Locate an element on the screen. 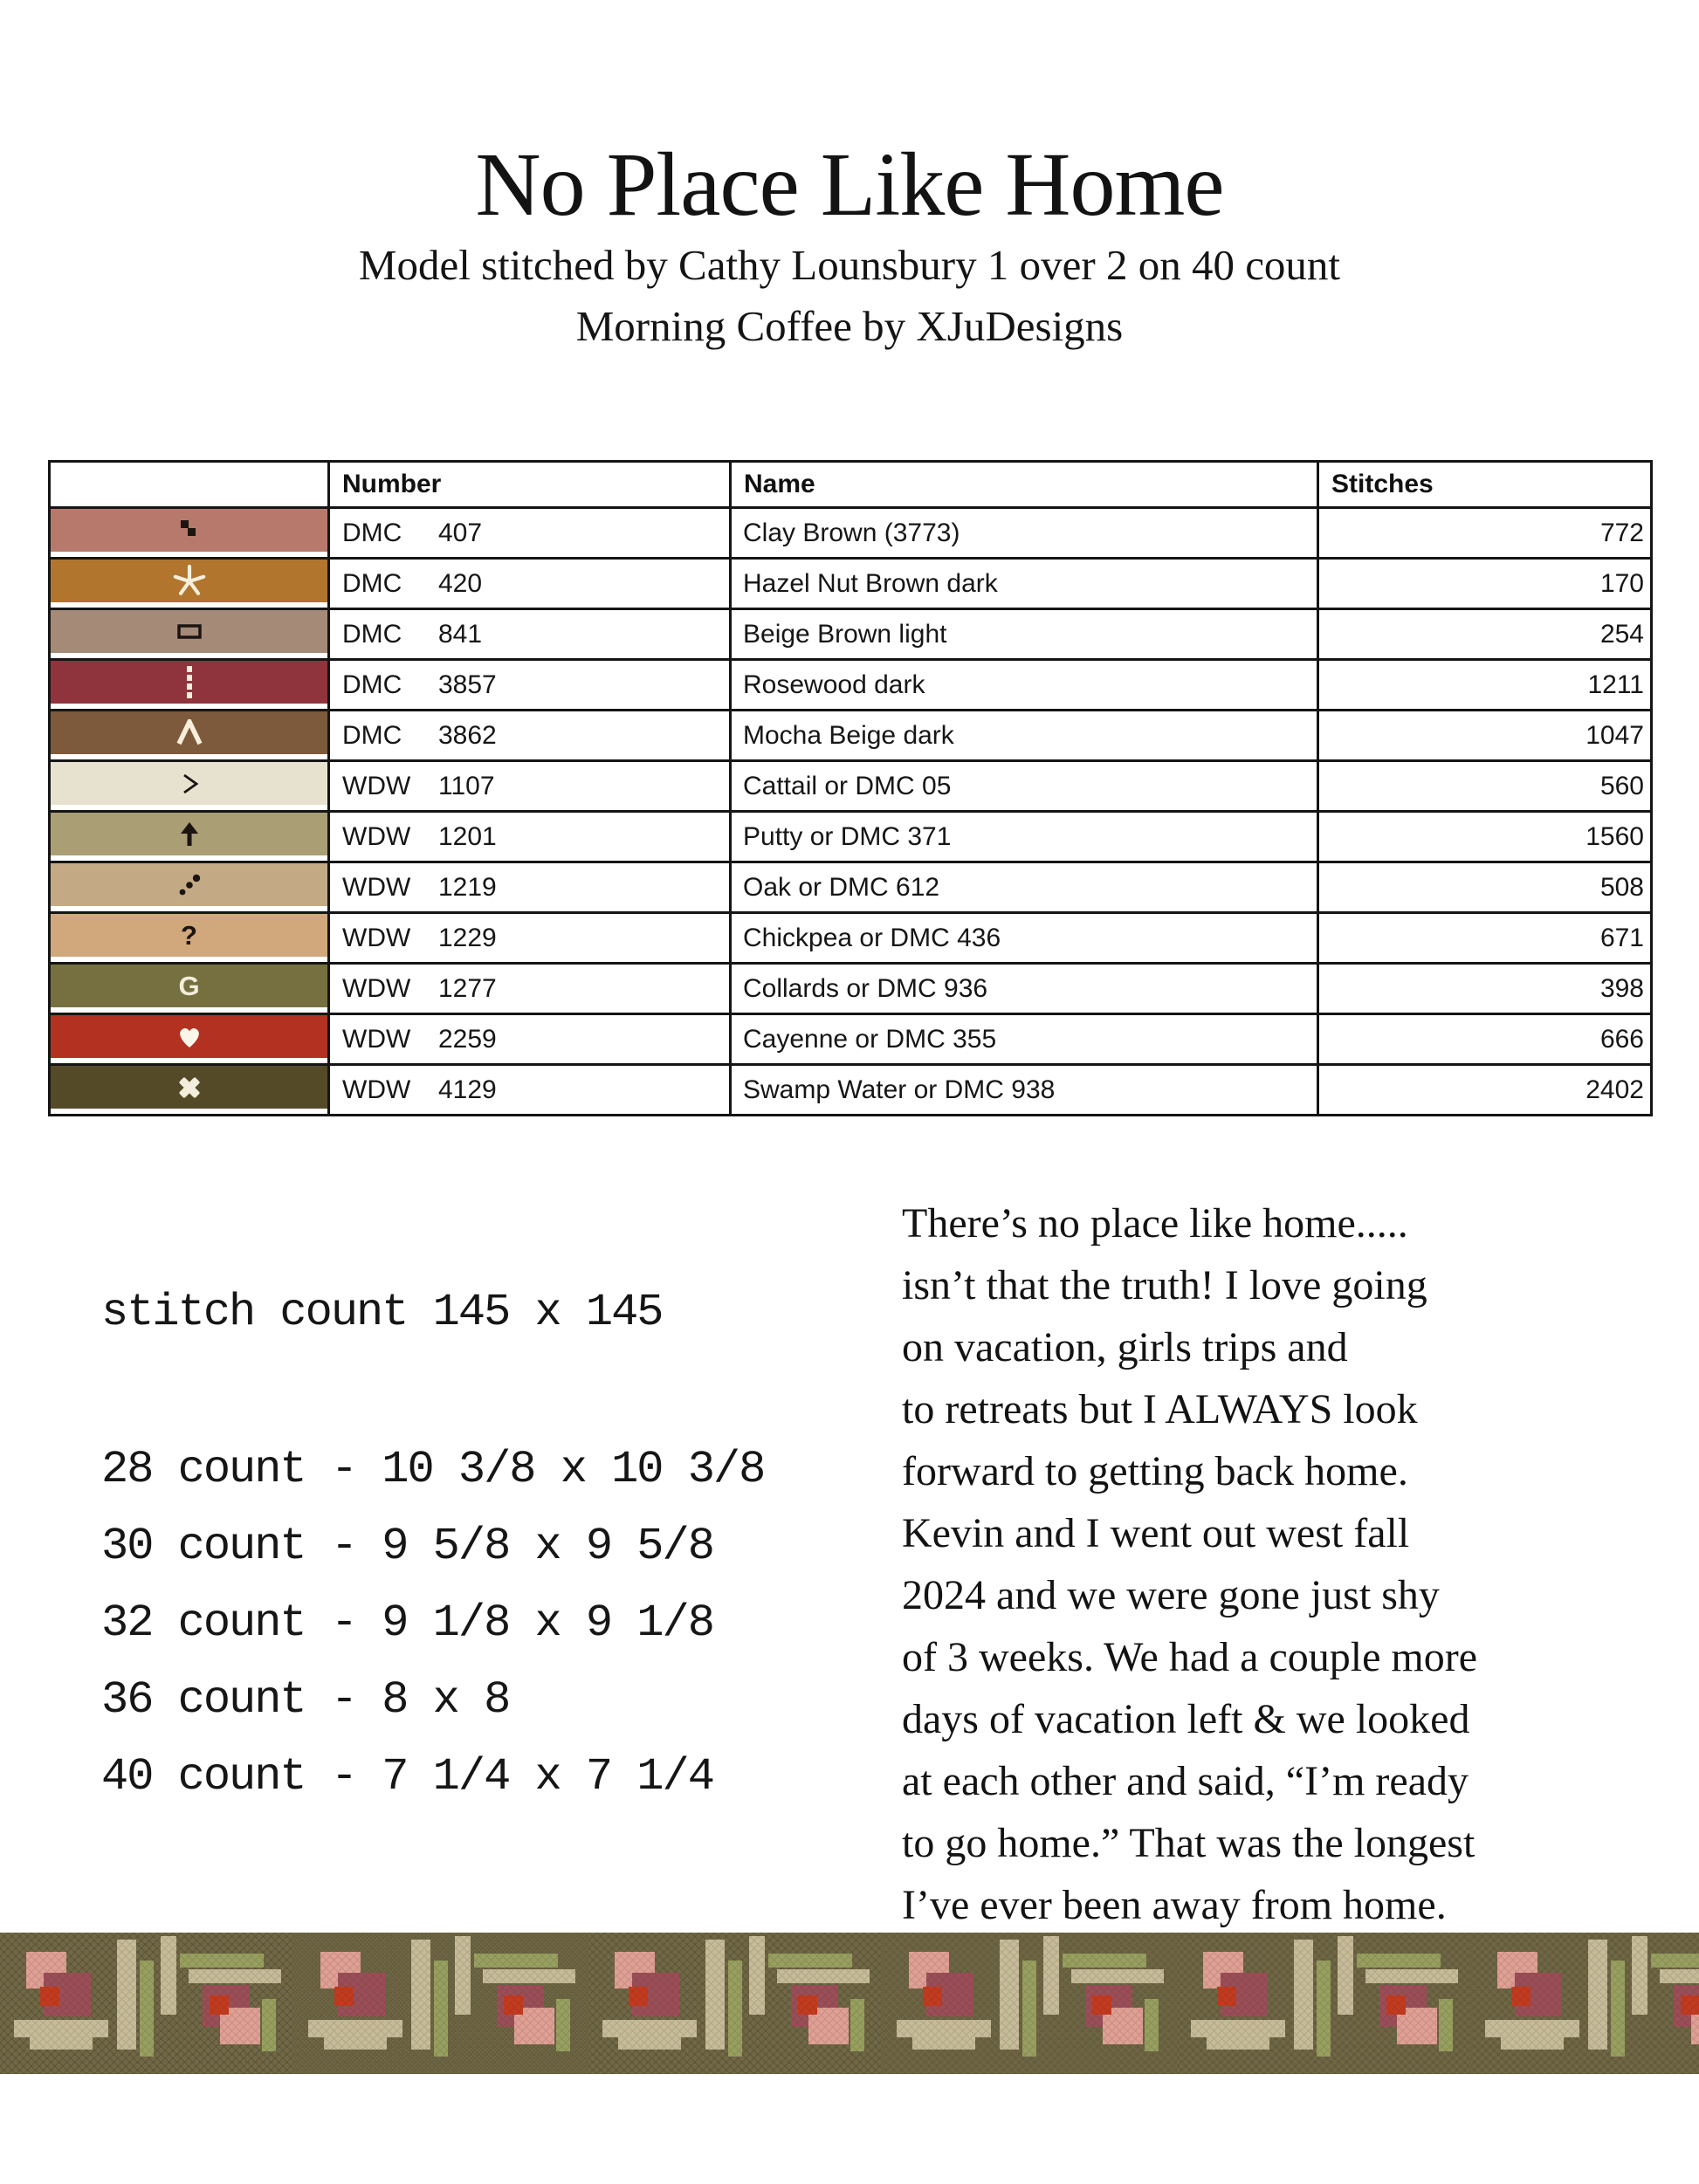 This screenshot has height=2184, width=1699. floss-number: DMC 3862 is located at coordinates (529, 735).